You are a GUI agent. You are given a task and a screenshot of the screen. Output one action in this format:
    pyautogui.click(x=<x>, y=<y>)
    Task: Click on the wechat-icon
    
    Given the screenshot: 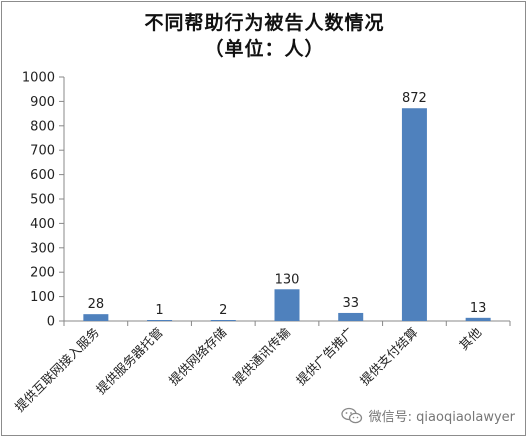 What is the action you would take?
    pyautogui.click(x=351, y=415)
    